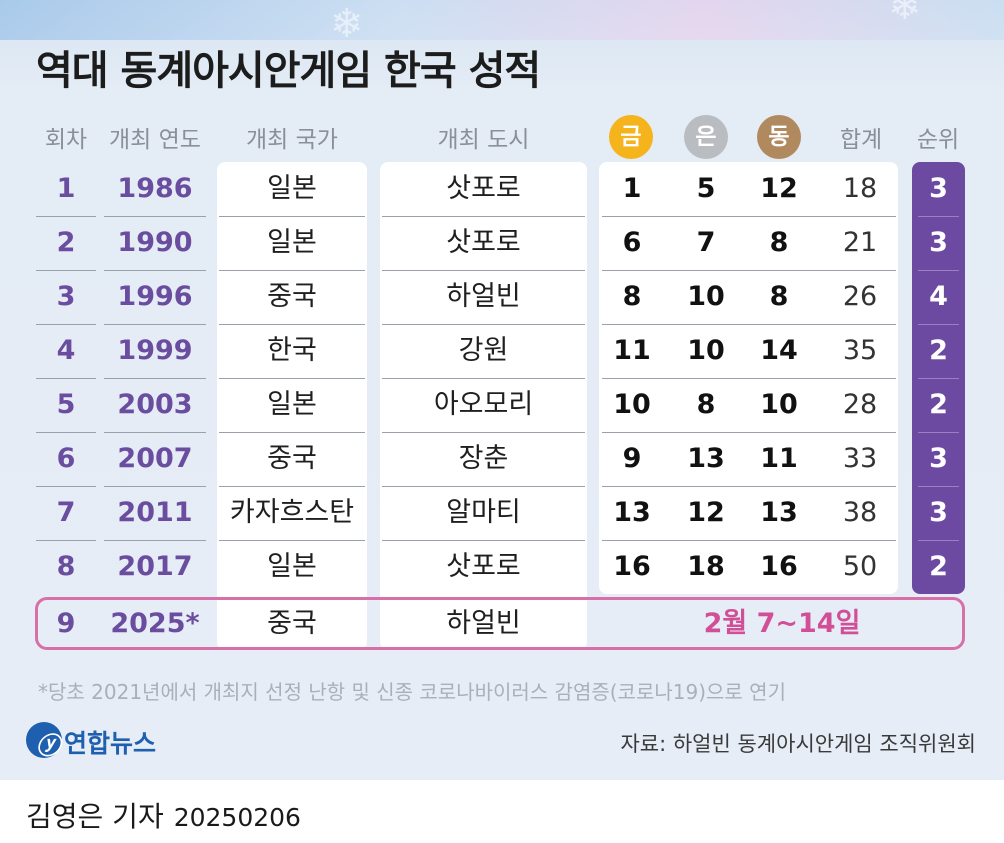 The height and width of the screenshot is (843, 1004). I want to click on cell-total: 18, so click(860, 188).